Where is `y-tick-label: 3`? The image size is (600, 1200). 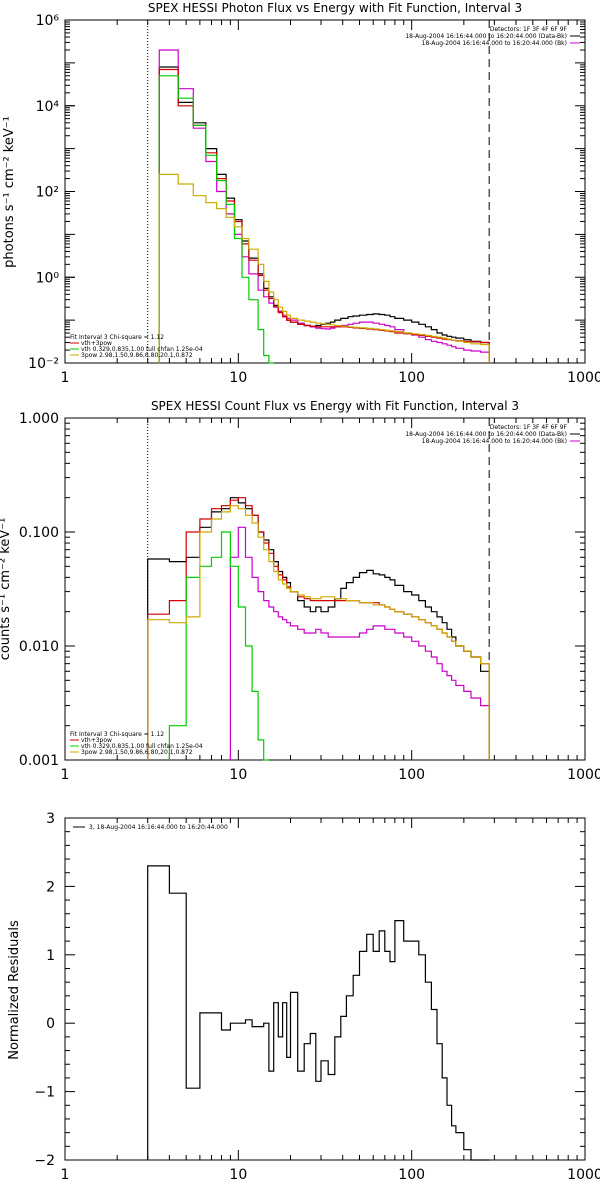
y-tick-label: 3 is located at coordinates (50, 819).